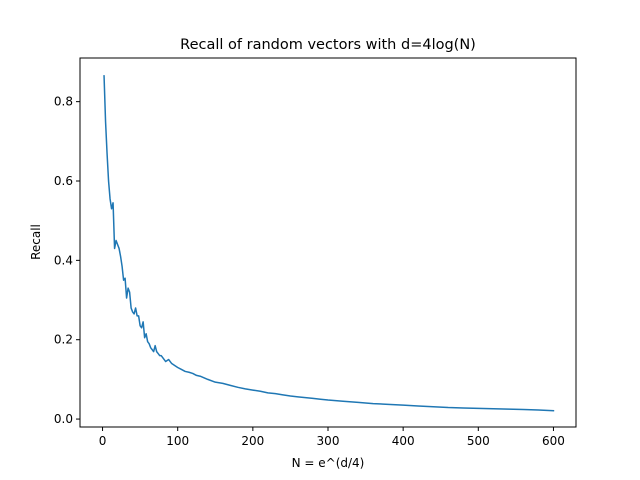 The width and height of the screenshot is (640, 480). Describe the element at coordinates (252, 441) in the screenshot. I see `x-tick-label: 200` at that location.